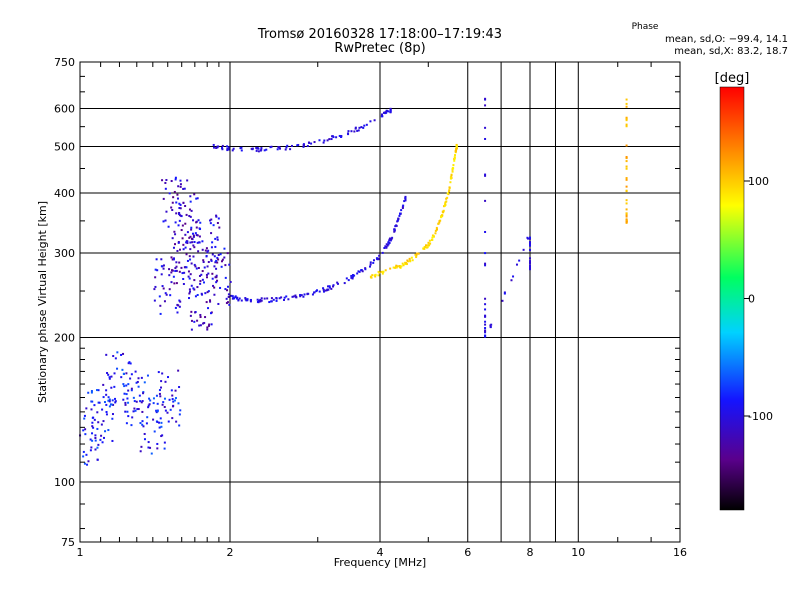 This screenshot has width=800, height=600. Describe the element at coordinates (380, 34) in the screenshot. I see `chart-title: Tromsø 20160328 17:18:00–17:19:43` at that location.